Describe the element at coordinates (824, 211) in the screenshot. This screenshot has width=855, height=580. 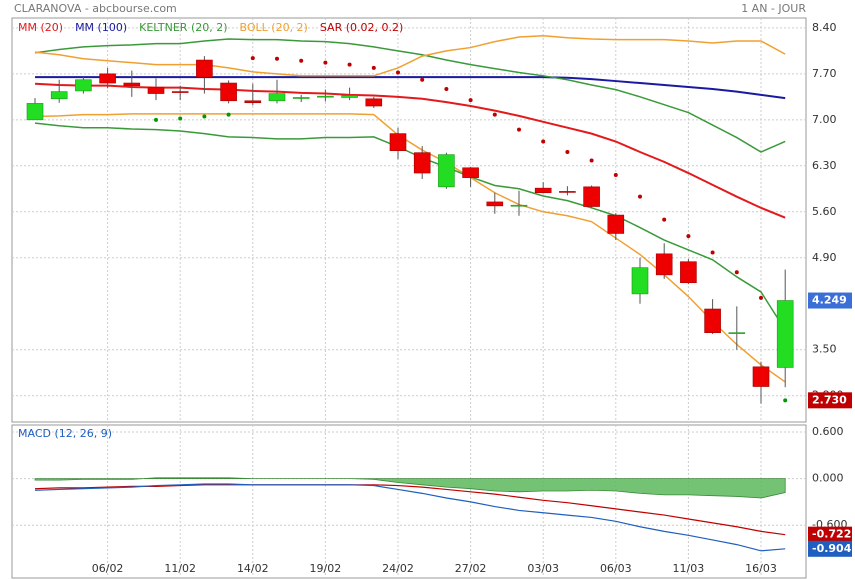
I see `y-tick-label: 5.60` at that location.